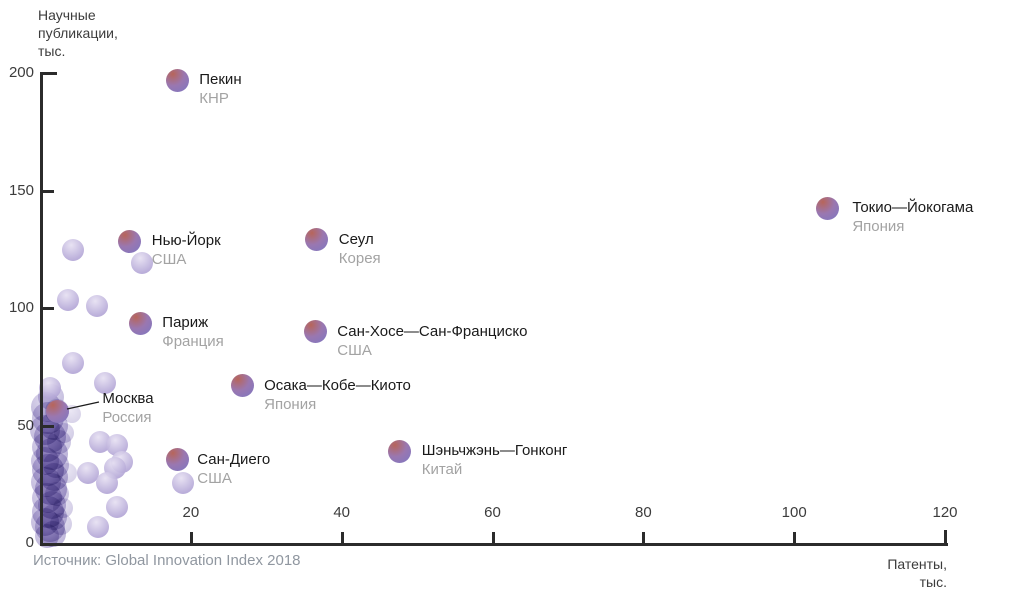 Image resolution: width=1013 pixels, height=597 pixels. I want to click on x-tick-label: 100, so click(794, 512).